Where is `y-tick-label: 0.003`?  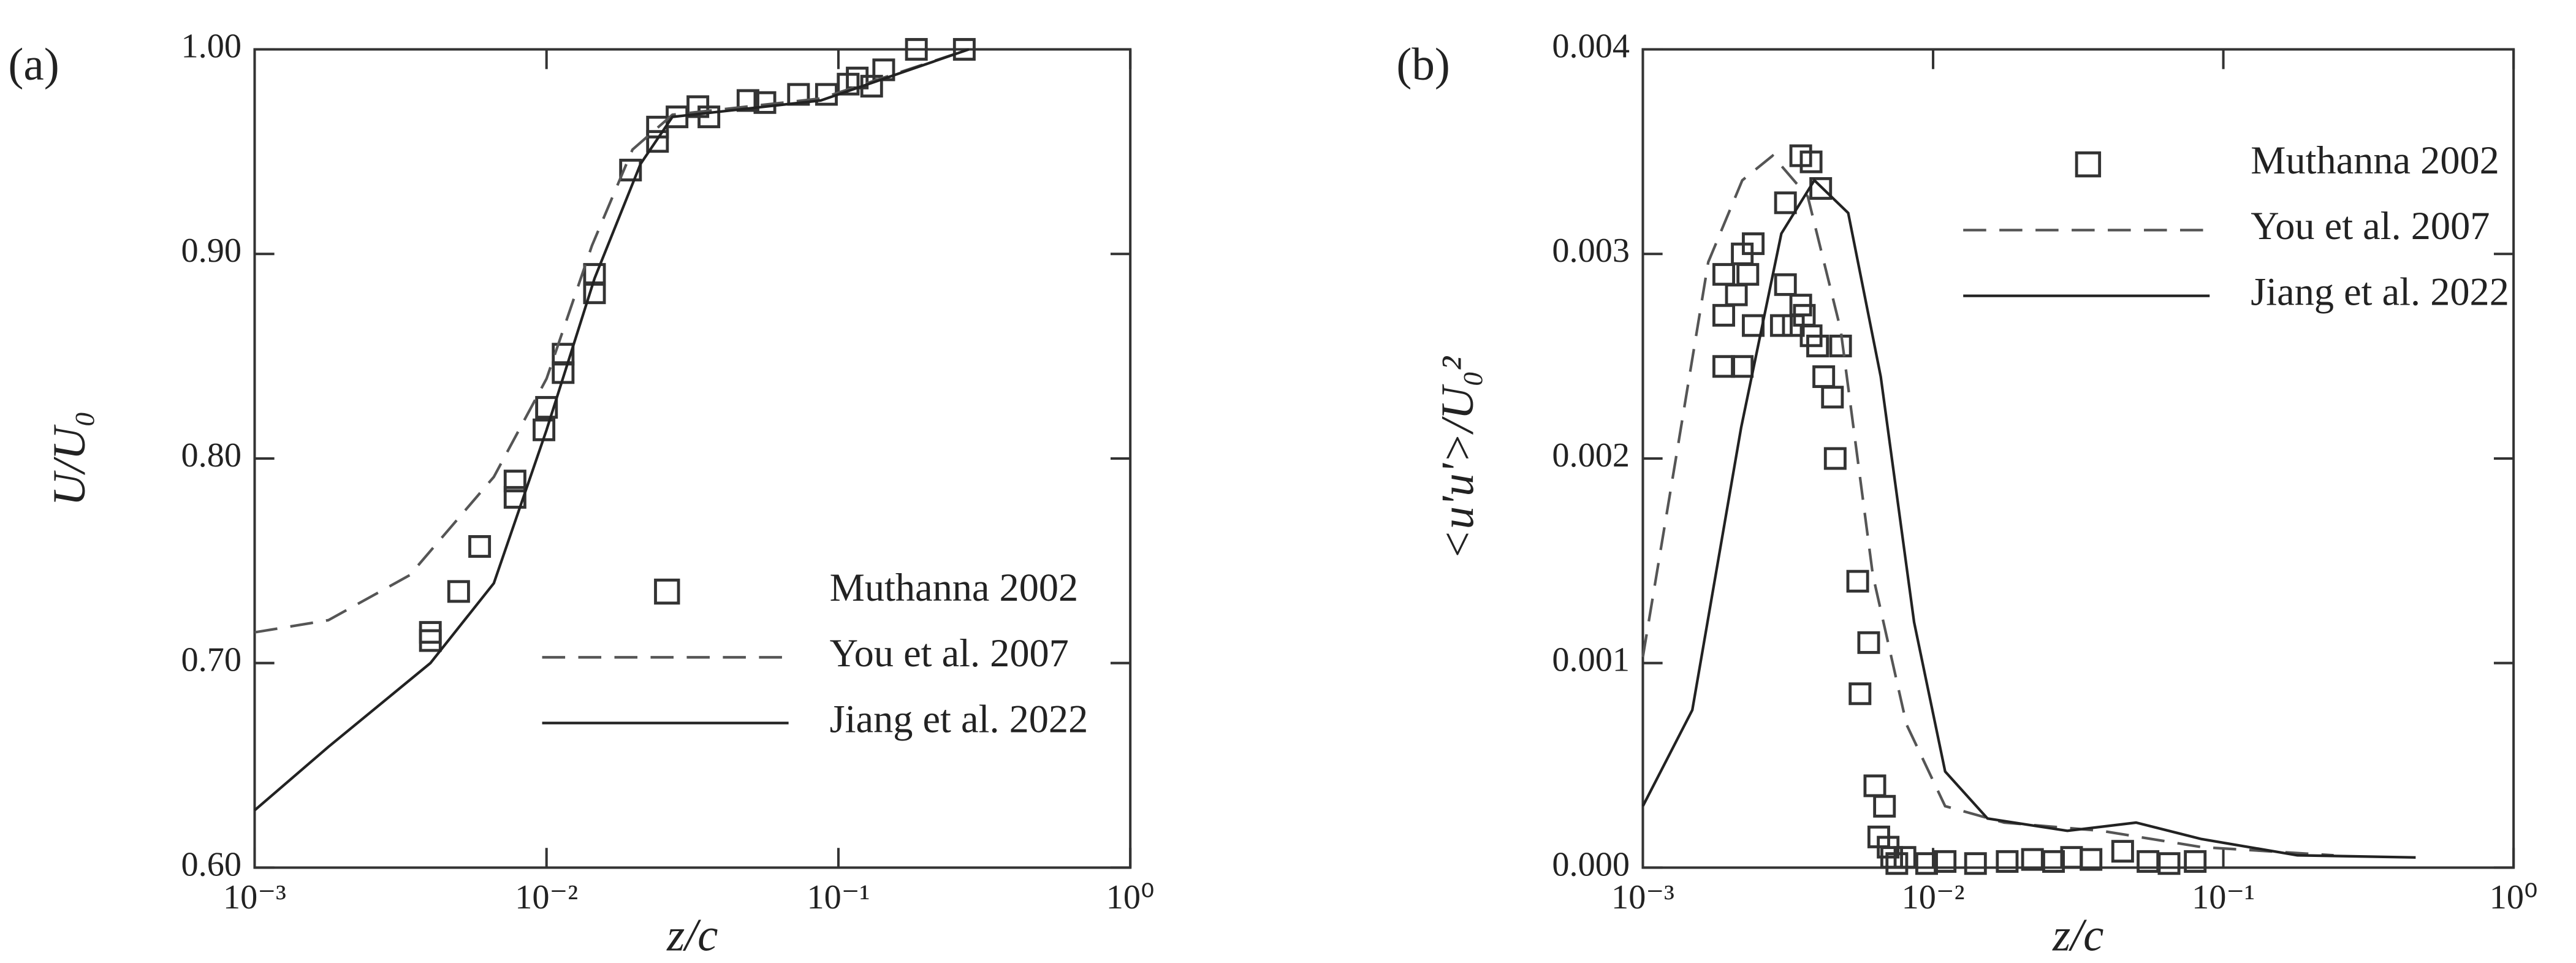 y-tick-label: 0.003 is located at coordinates (1591, 251).